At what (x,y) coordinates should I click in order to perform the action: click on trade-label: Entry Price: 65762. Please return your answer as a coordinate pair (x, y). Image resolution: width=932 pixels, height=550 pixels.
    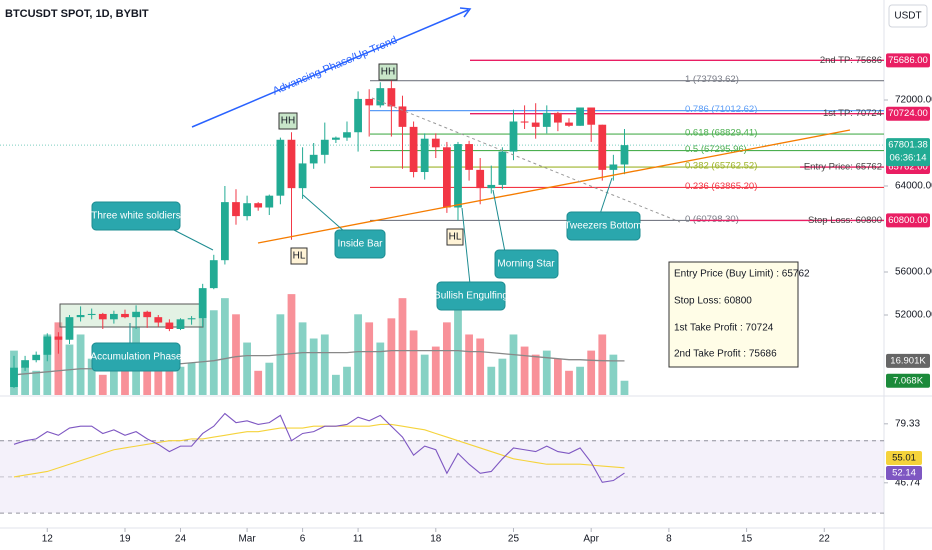
    Looking at the image, I should click on (843, 167).